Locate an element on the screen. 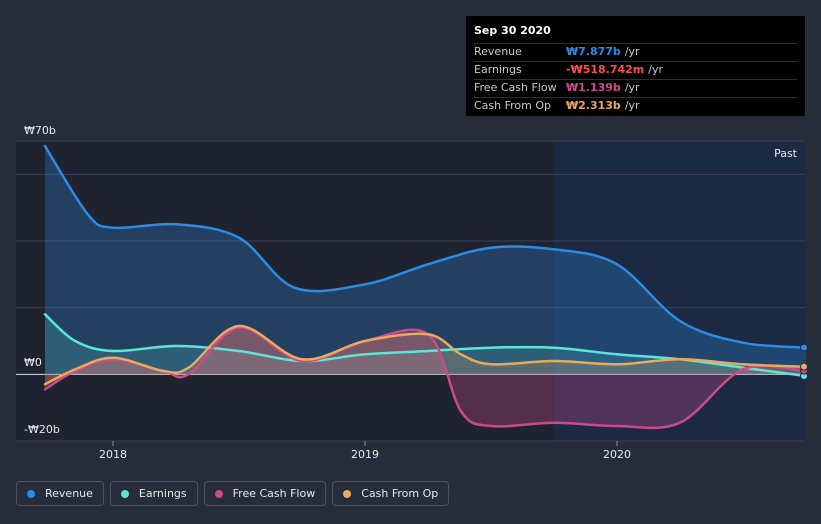 This screenshot has height=524, width=821. tooltip-row-cfo: Cash From Op ₩2.313b /yr is located at coordinates (635, 106).